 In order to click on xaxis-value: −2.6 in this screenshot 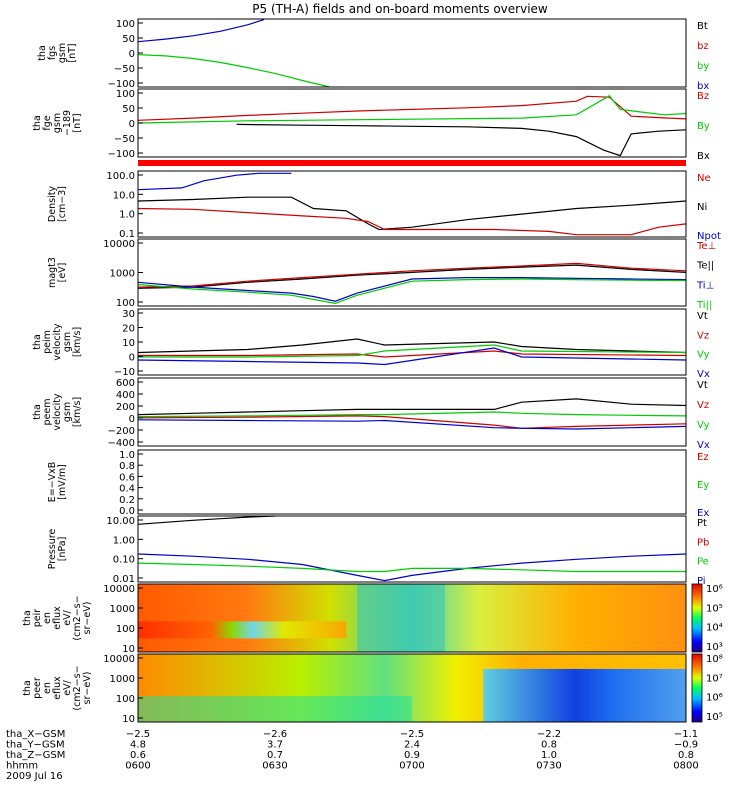, I will do `click(275, 734)`.